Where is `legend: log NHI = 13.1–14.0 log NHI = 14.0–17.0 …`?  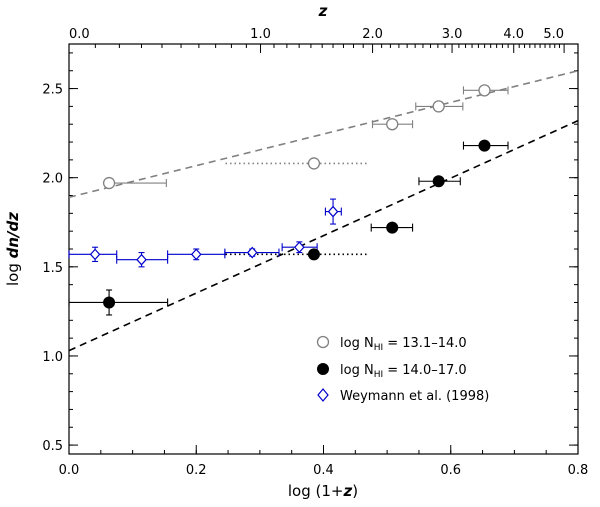 legend: log NHI = 13.1–14.0 log NHI = 14.0–17.0 … is located at coordinates (402, 369).